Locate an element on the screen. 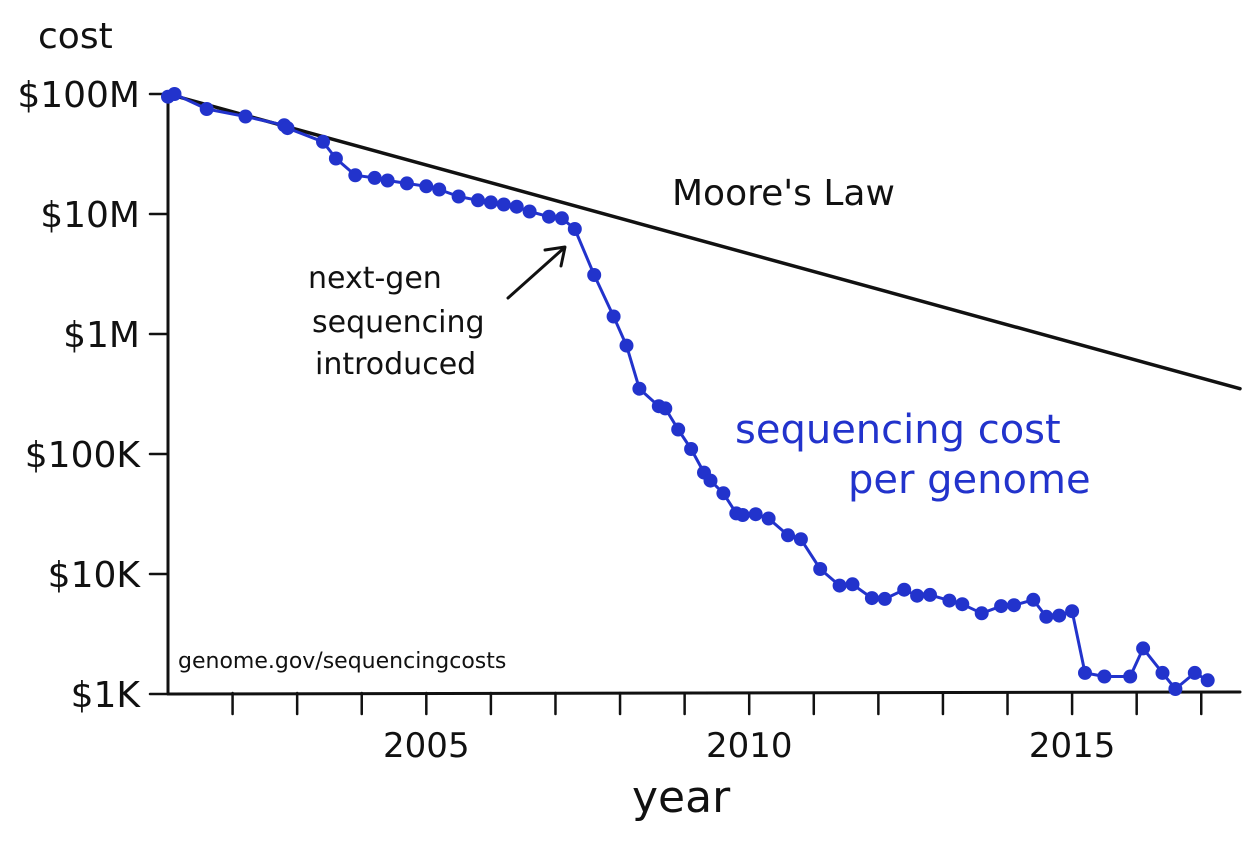 The height and width of the screenshot is (855, 1260). x-tick-label: 2010 is located at coordinates (749, 746).